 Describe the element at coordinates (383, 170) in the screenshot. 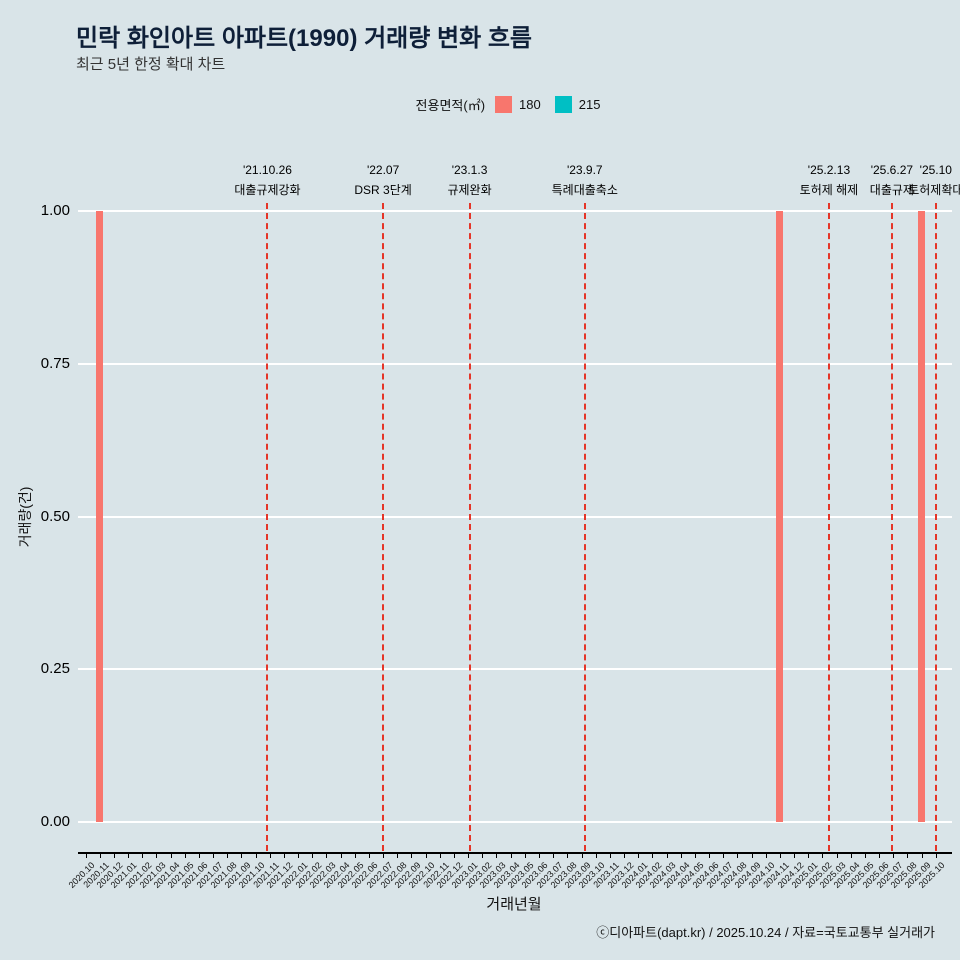

I see `annotation-date: '22.07` at that location.